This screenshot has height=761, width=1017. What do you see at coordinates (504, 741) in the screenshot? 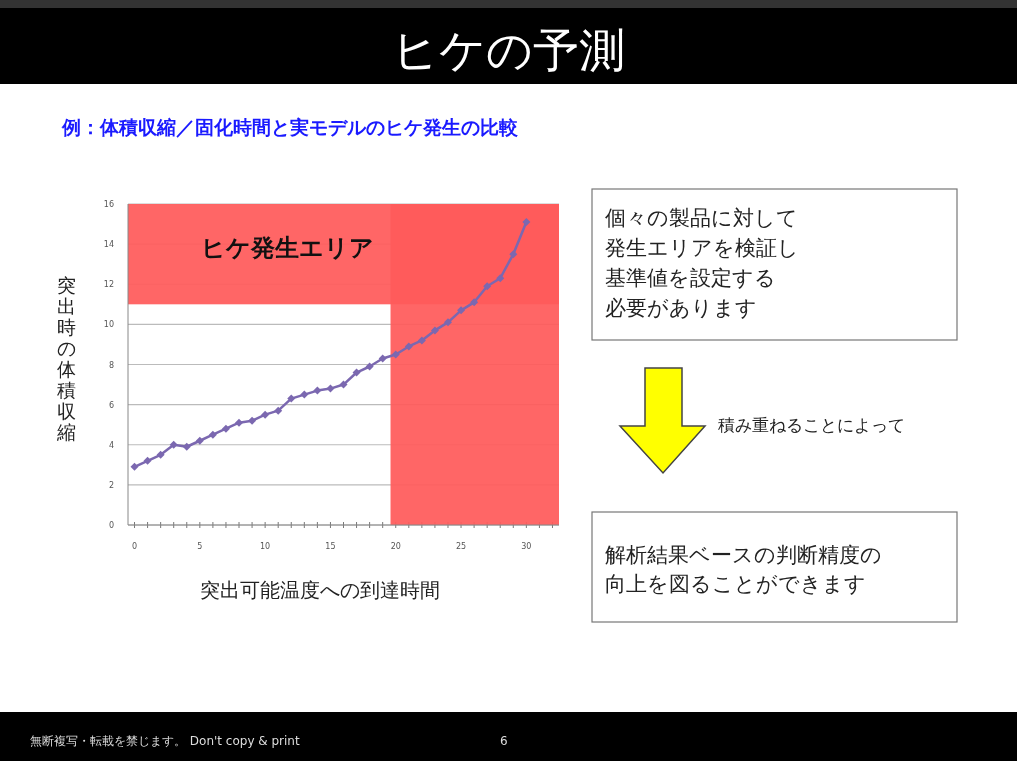
I see `text: 6` at bounding box center [504, 741].